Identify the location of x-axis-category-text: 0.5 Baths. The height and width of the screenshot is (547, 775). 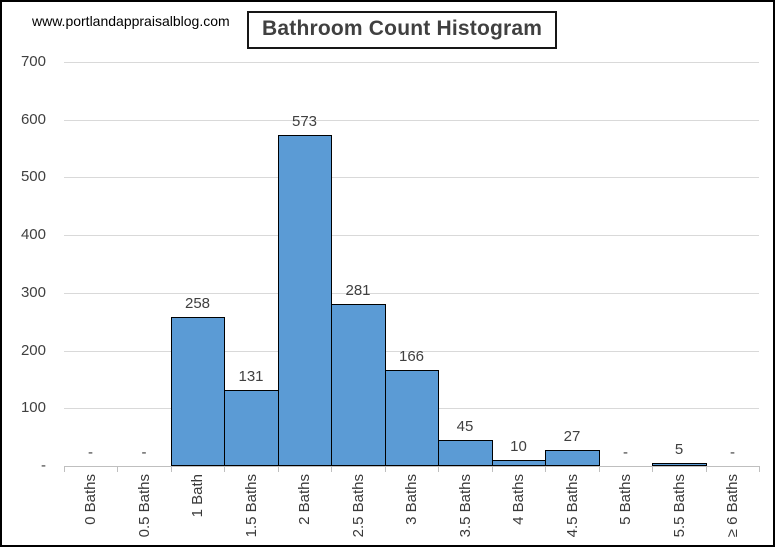
(144, 506).